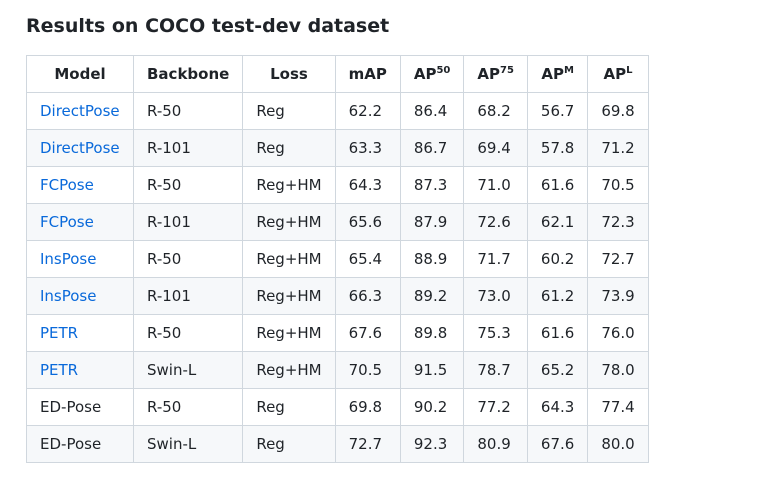 The image size is (760, 477). I want to click on map-cell: 67.6, so click(367, 333).